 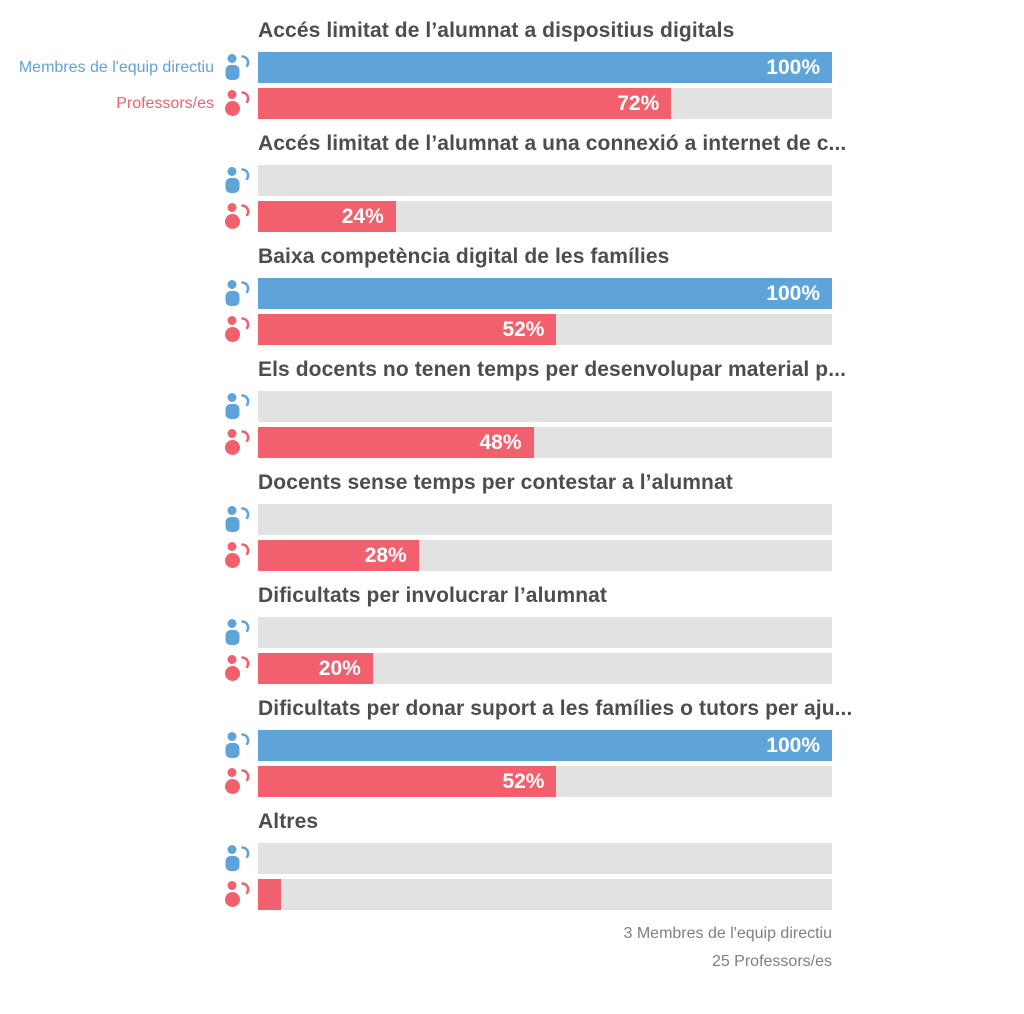 I want to click on professor-bar-row: 24%, so click(x=528, y=216).